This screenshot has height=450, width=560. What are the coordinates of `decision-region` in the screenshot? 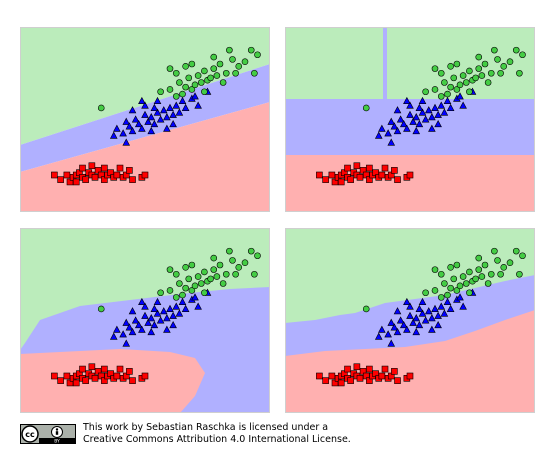 It's located at (385, 63).